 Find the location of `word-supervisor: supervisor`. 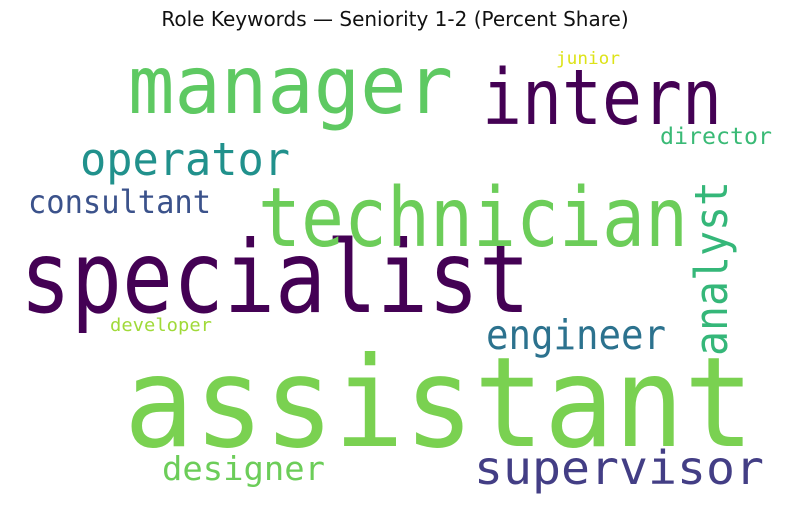

word-supervisor: supervisor is located at coordinates (619, 468).